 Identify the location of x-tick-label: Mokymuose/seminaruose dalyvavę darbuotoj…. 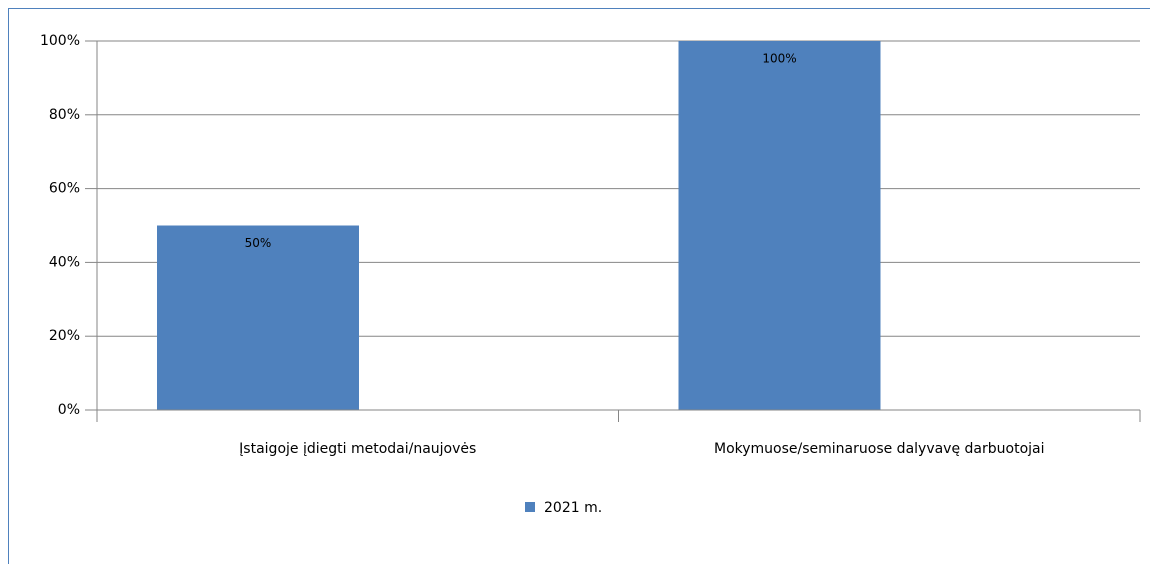
(879, 449).